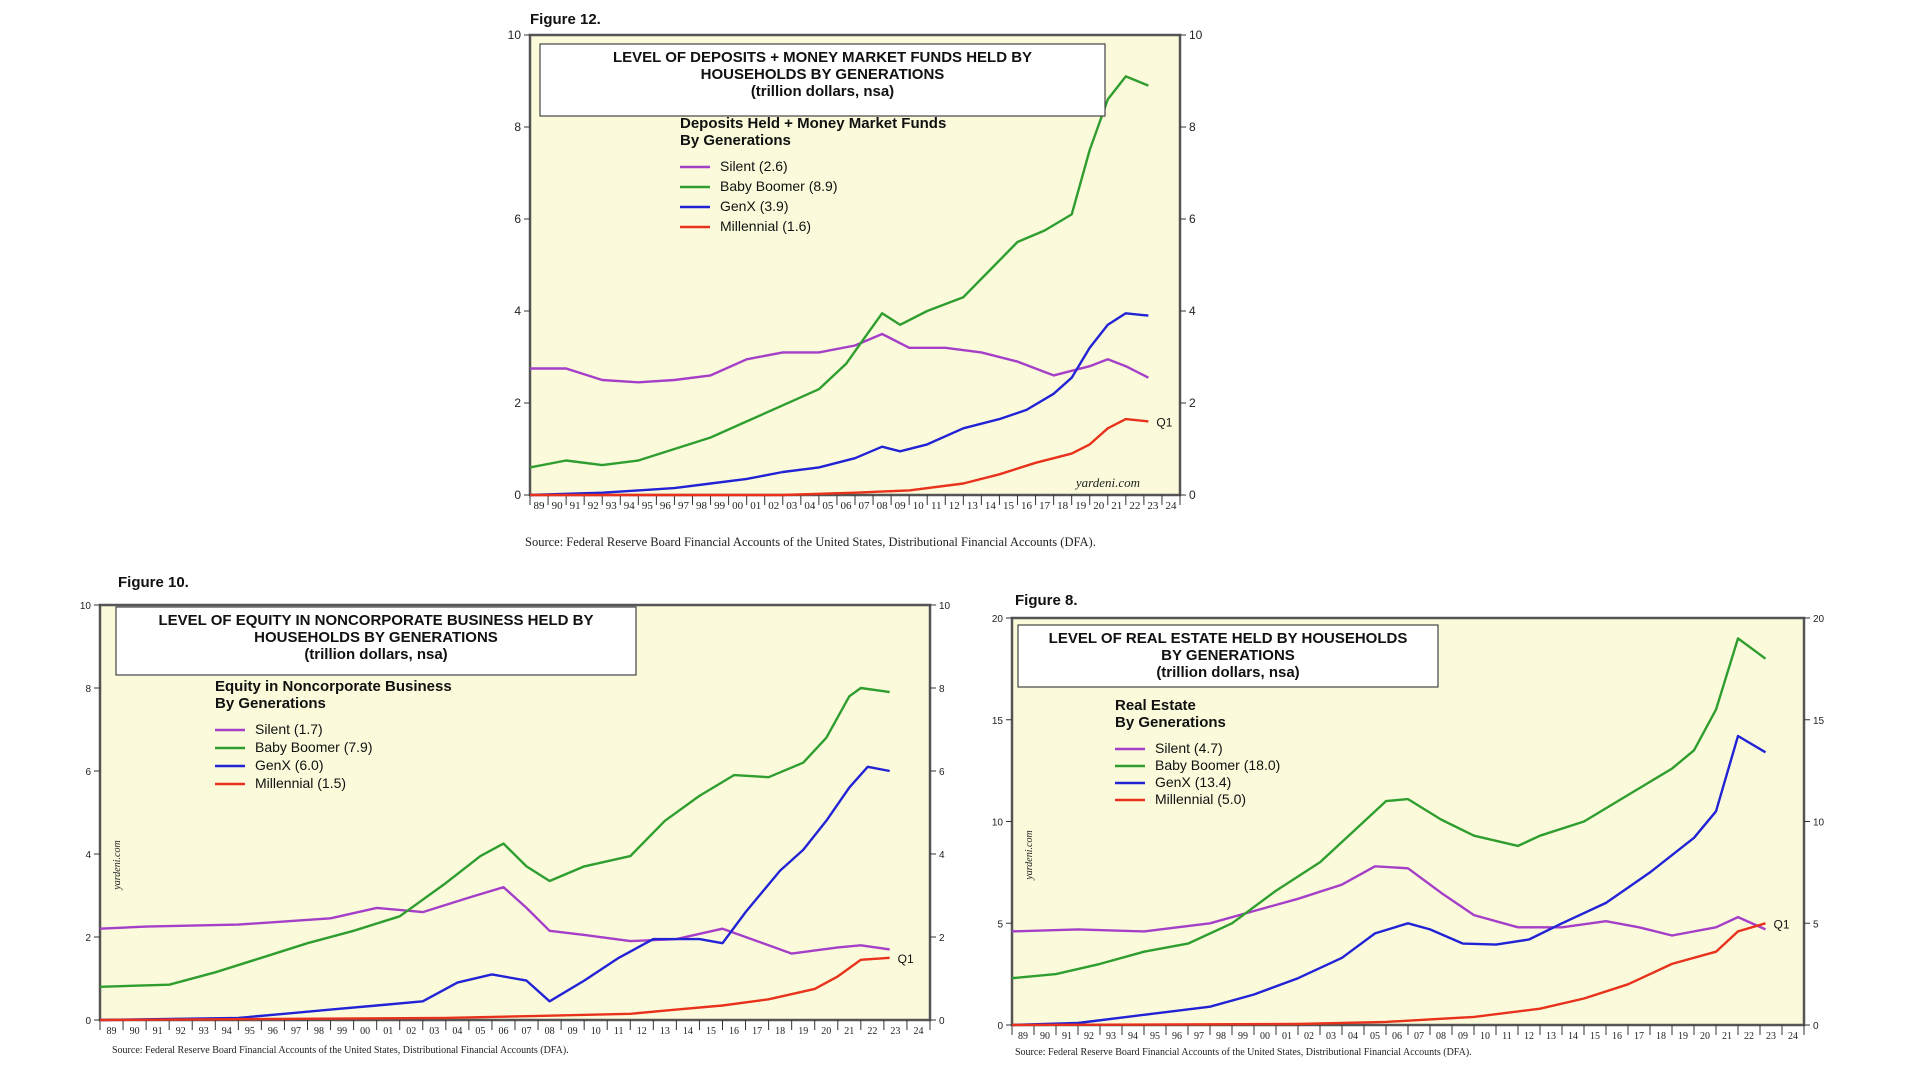 This screenshot has height=1080, width=1920. I want to click on y-tick-label-right: 8, so click(942, 689).